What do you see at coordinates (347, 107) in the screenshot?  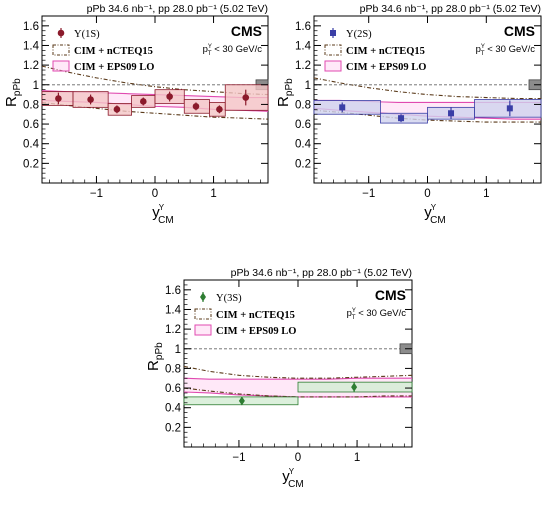 I see `syst-box` at bounding box center [347, 107].